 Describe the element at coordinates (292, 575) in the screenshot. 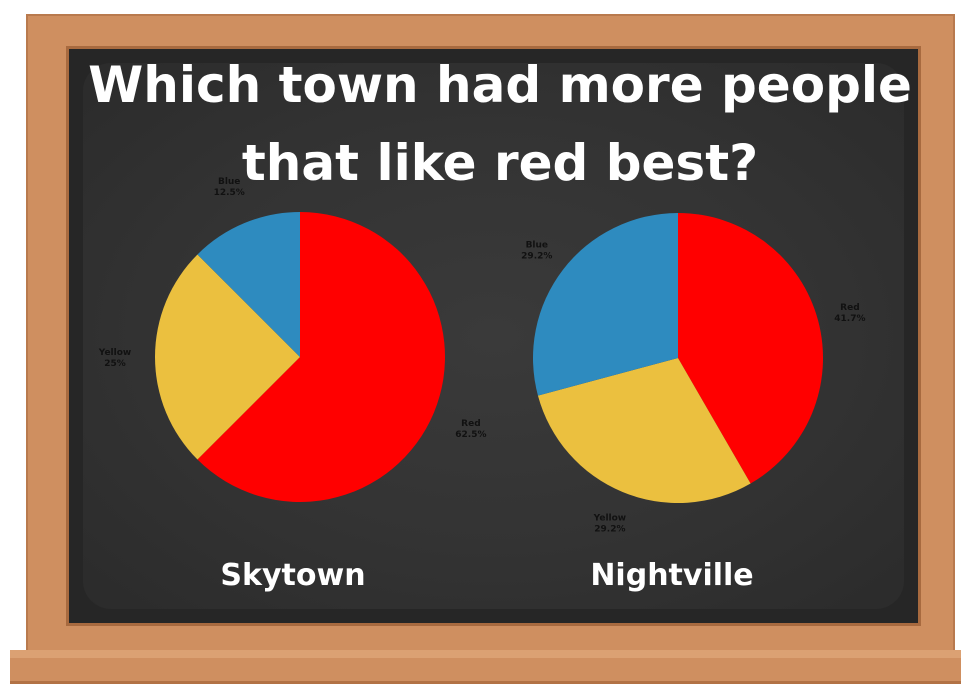

I see `pie-title-skytown: Skytown` at that location.